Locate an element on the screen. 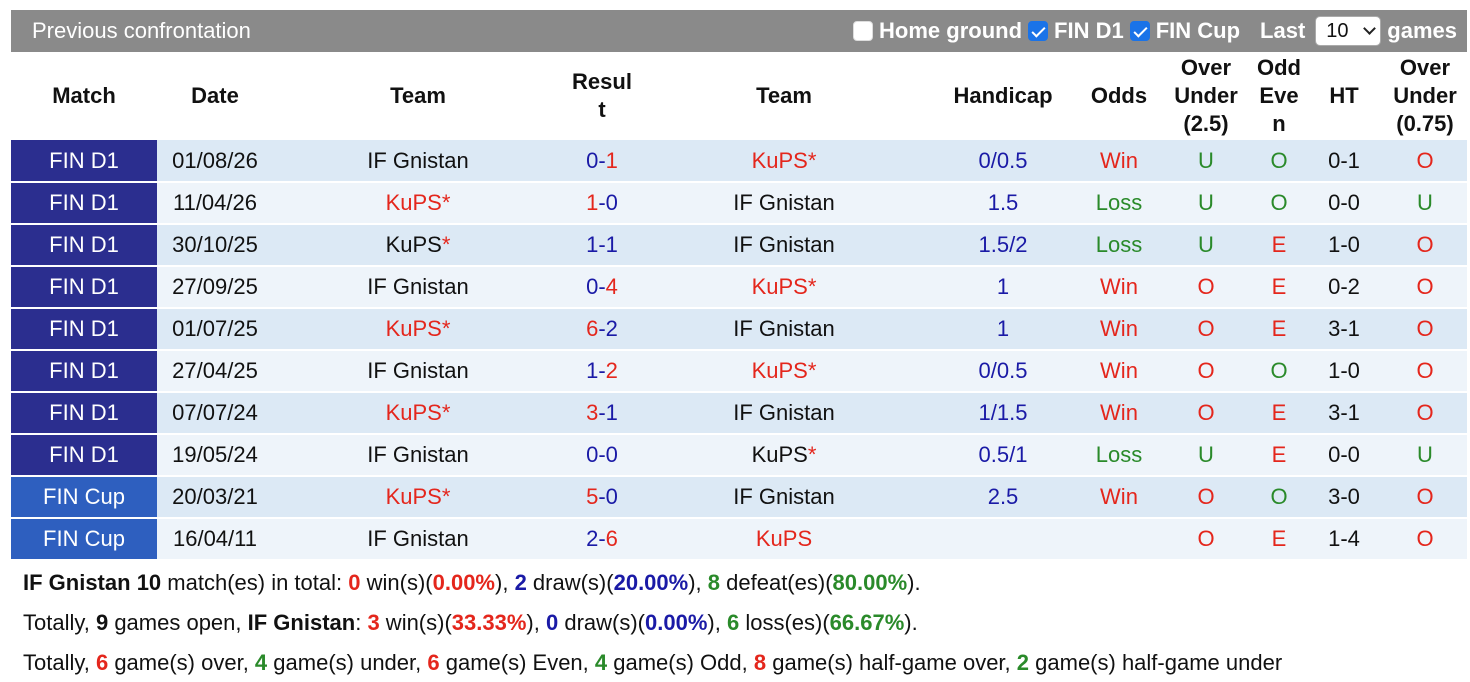  result-home-goals: 6 is located at coordinates (592, 328).